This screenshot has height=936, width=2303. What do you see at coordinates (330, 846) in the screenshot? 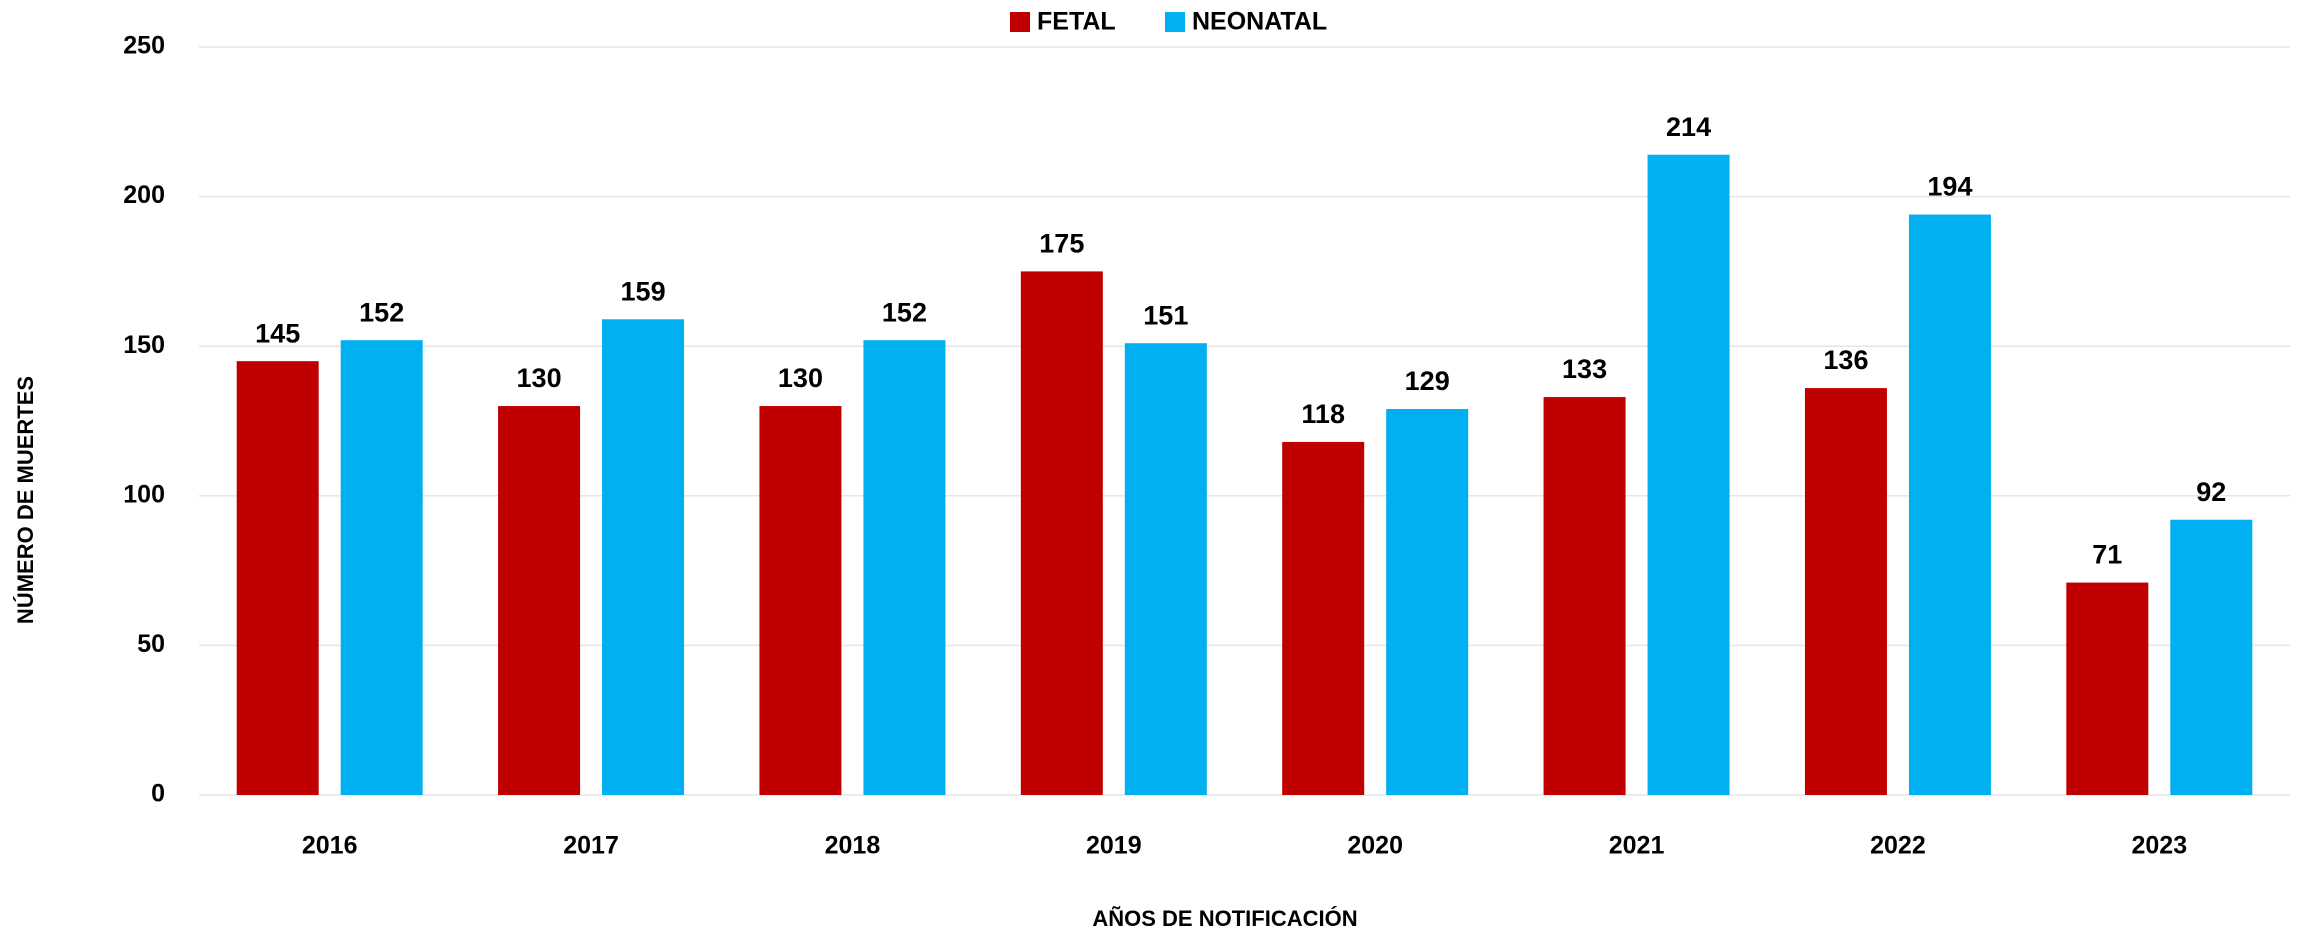
I see `x-tick-label: 2016` at bounding box center [330, 846].